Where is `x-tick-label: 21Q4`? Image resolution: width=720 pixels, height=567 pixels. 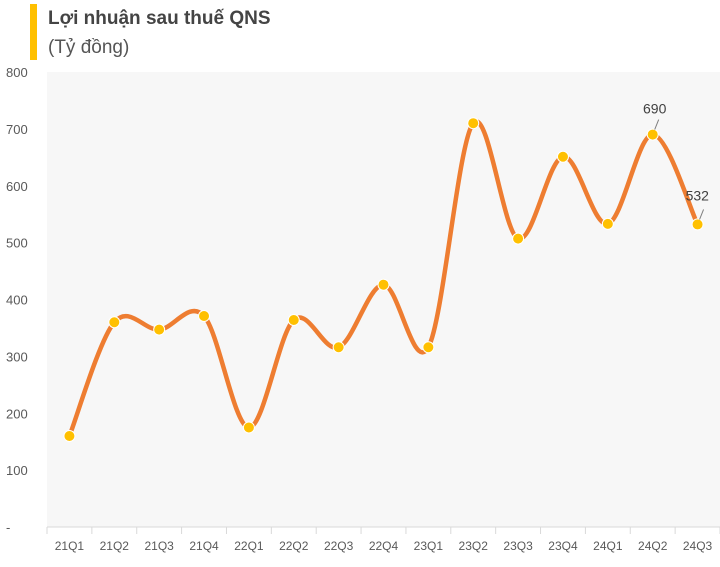
x-tick-label: 21Q4 is located at coordinates (204, 546).